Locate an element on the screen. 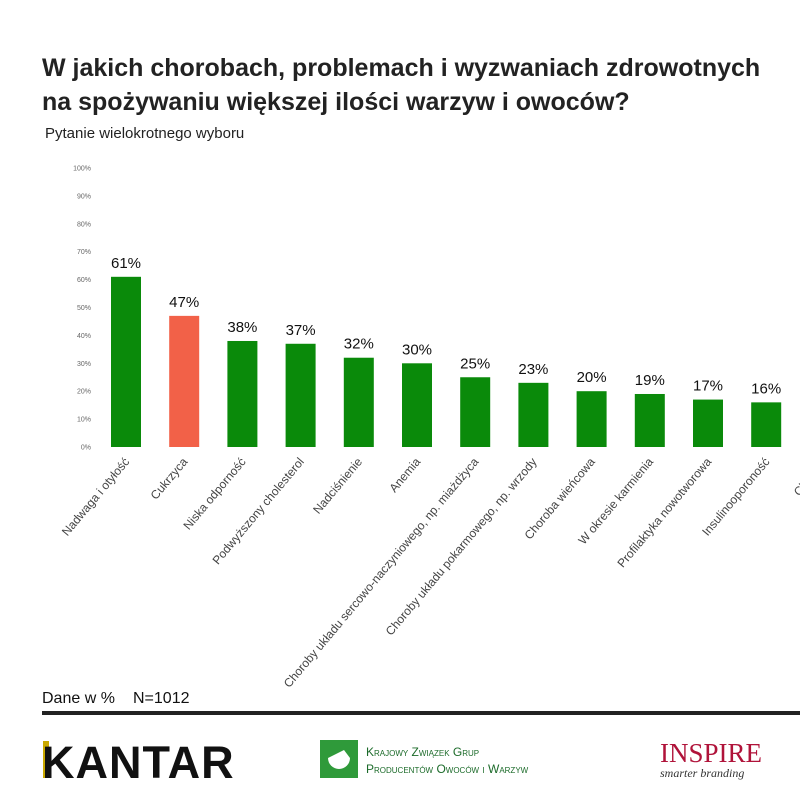 The width and height of the screenshot is (800, 800). value-label: 32% is located at coordinates (359, 344).